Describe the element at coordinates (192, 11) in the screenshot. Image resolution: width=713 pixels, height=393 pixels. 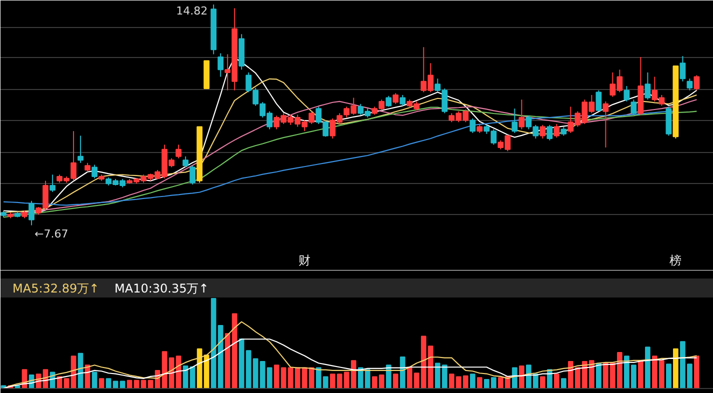
I see `annotation: 14.82` at that location.